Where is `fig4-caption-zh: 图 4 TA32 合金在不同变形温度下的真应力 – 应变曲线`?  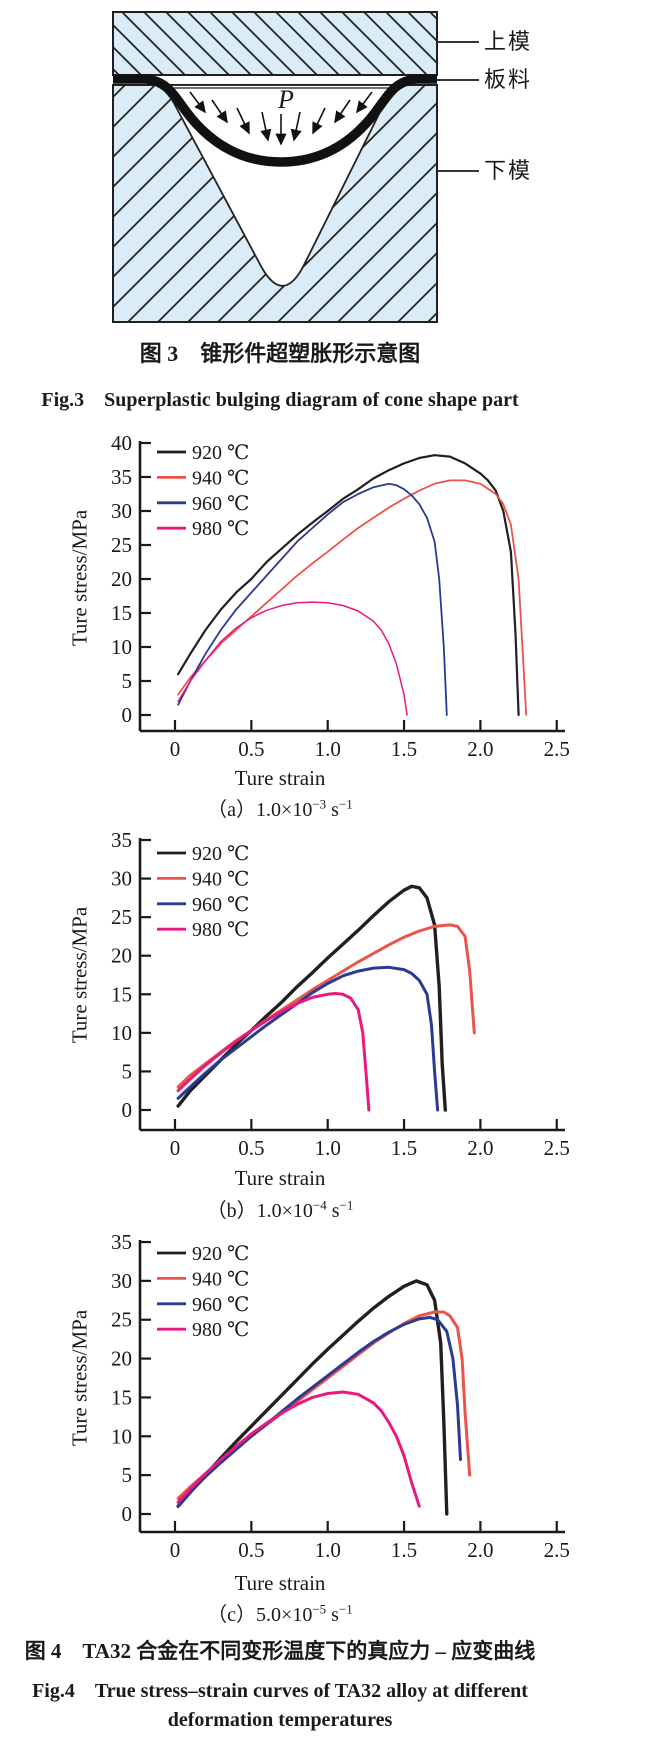
fig4-caption-zh: 图 4 TA32 合金在不同变形温度下的真应力 – 应变曲线 is located at coordinates (280, 1651).